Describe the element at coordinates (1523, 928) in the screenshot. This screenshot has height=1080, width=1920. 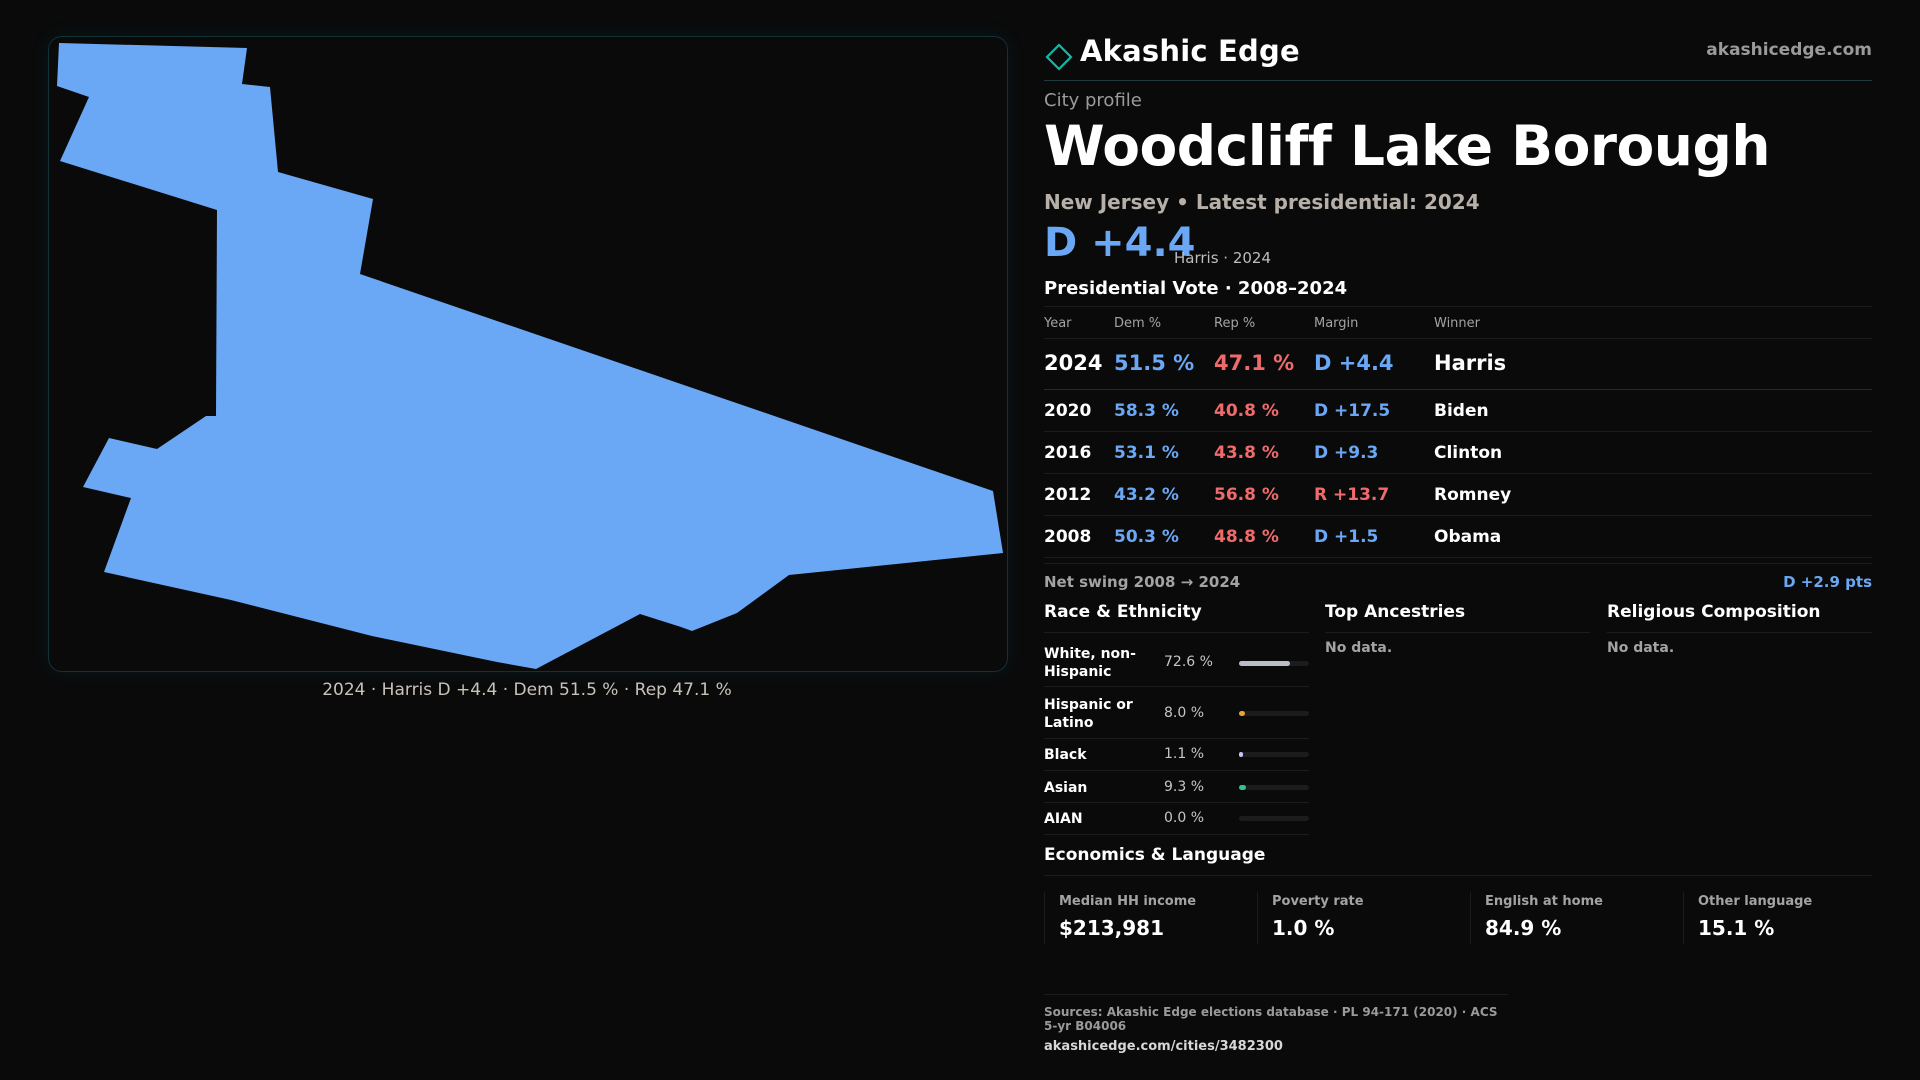
I see `econ-card-value: 84.9 %` at that location.